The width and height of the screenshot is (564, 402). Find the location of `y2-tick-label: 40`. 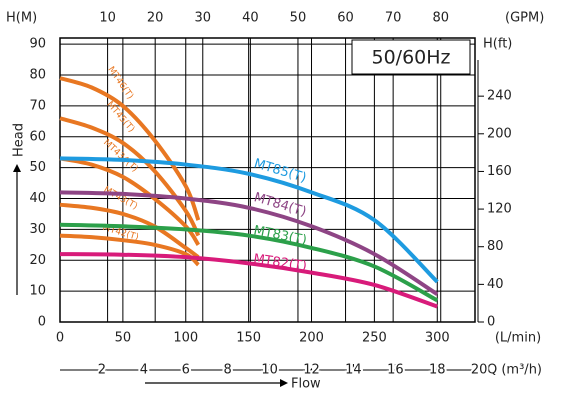

y2-tick-label: 40 is located at coordinates (495, 284).